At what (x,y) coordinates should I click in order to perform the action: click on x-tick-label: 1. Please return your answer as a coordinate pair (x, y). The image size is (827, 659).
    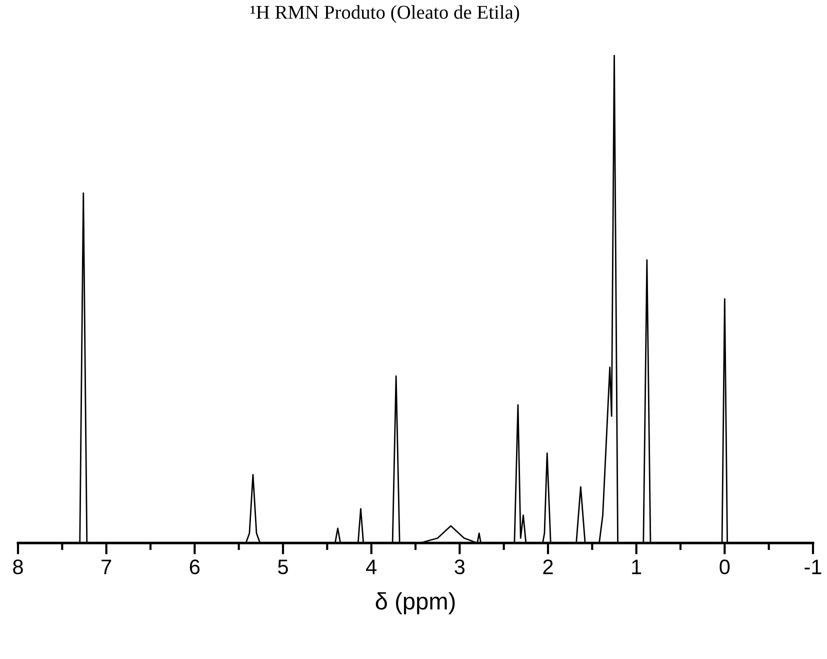
    Looking at the image, I should click on (637, 567).